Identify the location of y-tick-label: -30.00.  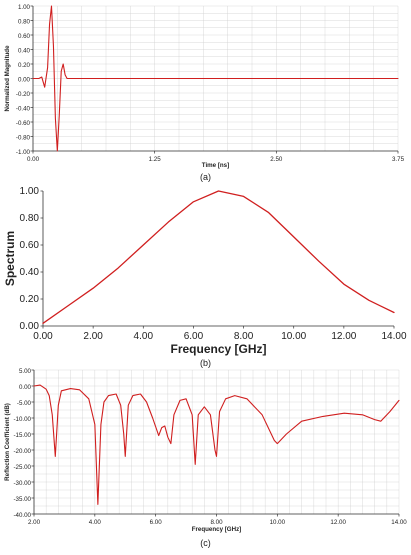
(22, 483).